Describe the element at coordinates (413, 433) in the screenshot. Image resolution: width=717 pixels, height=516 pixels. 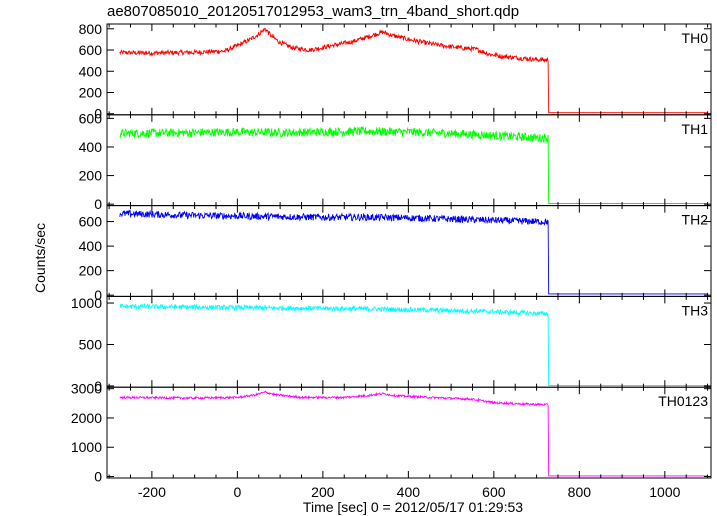
I see `series-line-th0123` at that location.